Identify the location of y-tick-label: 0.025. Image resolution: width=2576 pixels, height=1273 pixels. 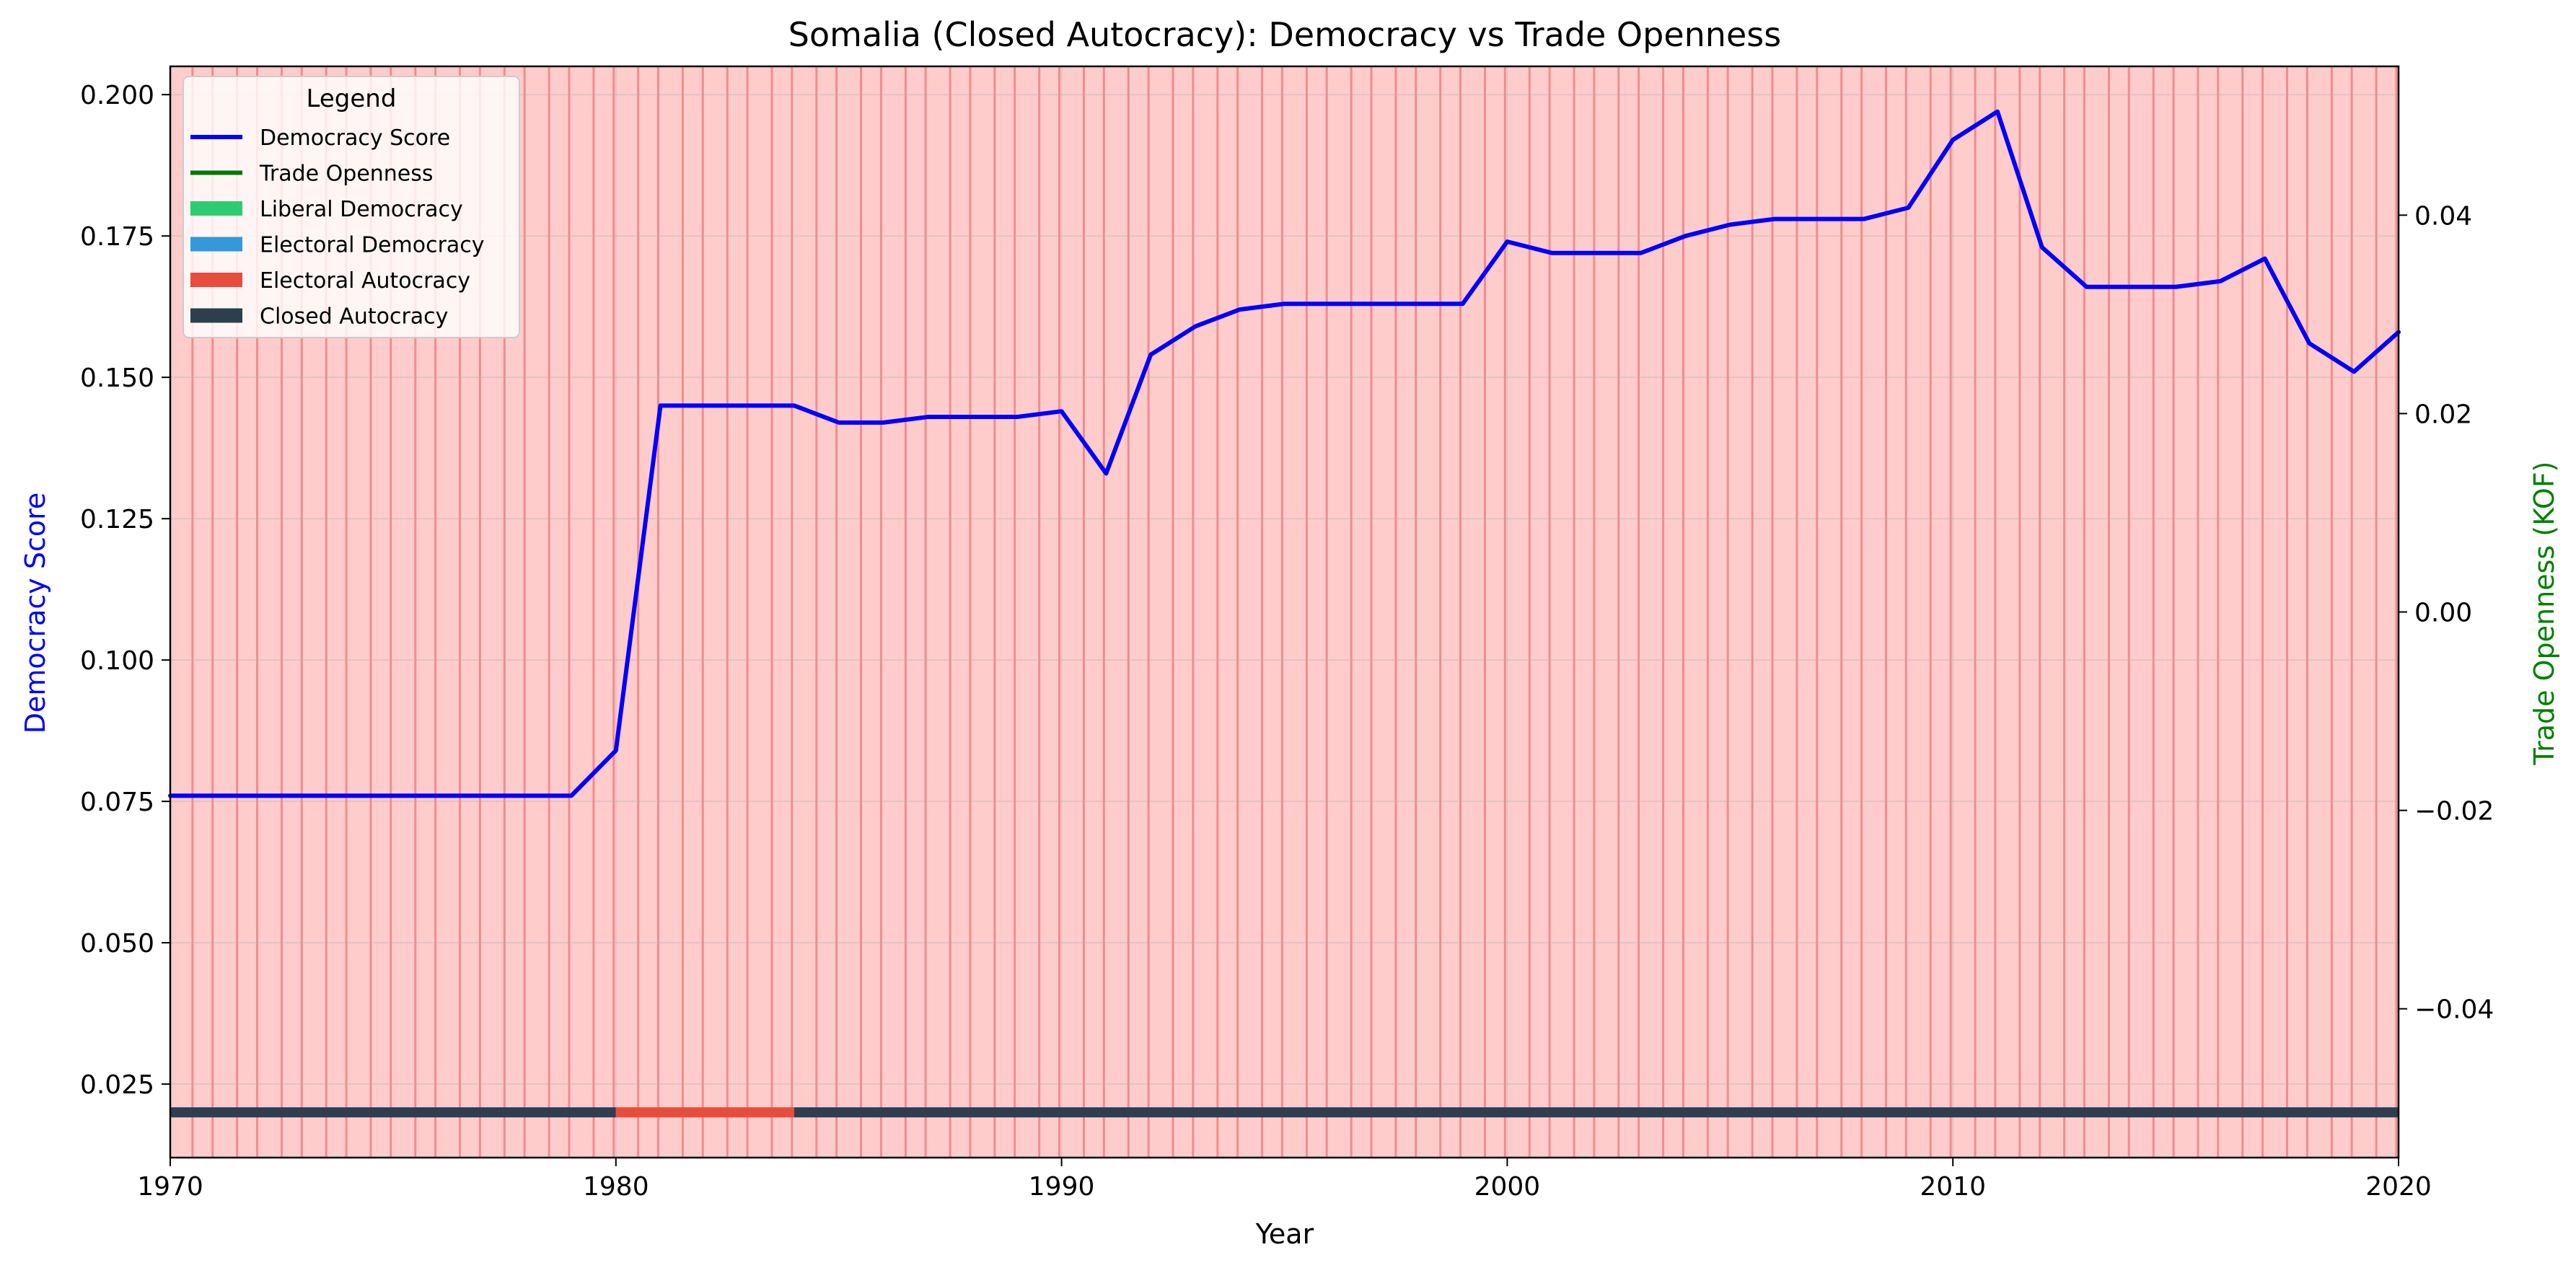
(117, 1085).